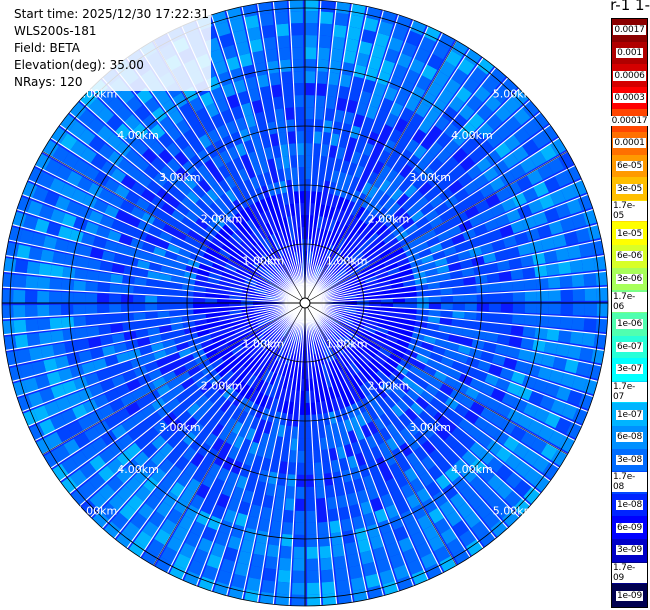 This screenshot has height=610, width=650. Describe the element at coordinates (629, 346) in the screenshot. I see `colorbar-tick-label: 6e-07` at that location.